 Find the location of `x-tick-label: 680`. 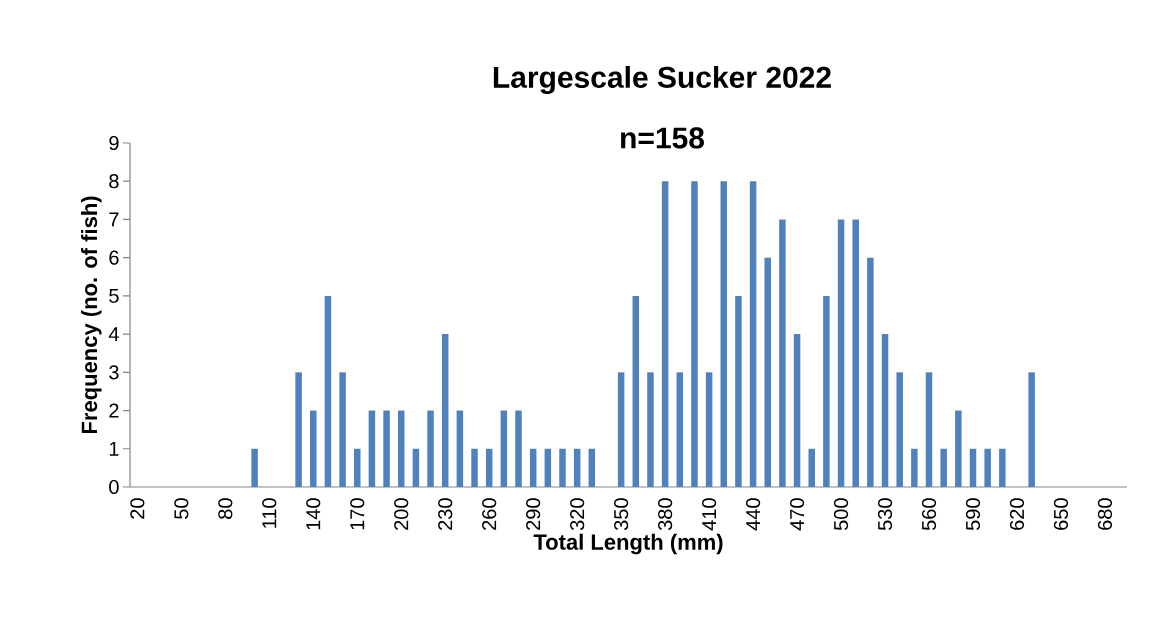

x-tick-label: 680 is located at coordinates (1105, 514).